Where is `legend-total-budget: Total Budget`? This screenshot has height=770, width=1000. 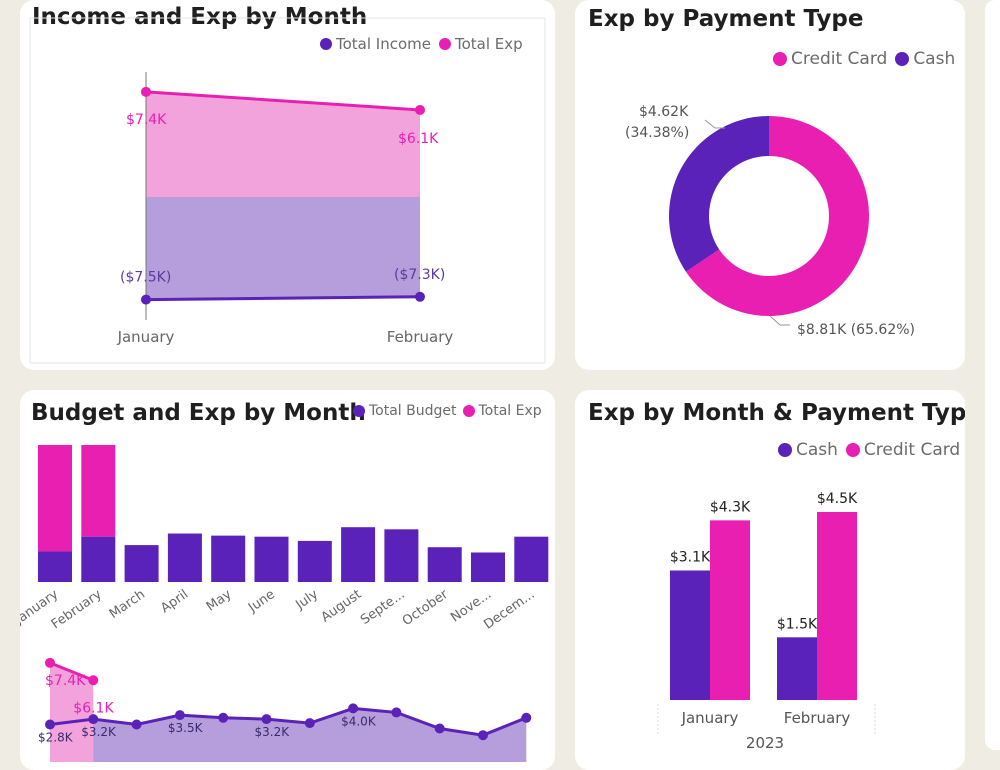 legend-total-budget: Total Budget is located at coordinates (405, 411).